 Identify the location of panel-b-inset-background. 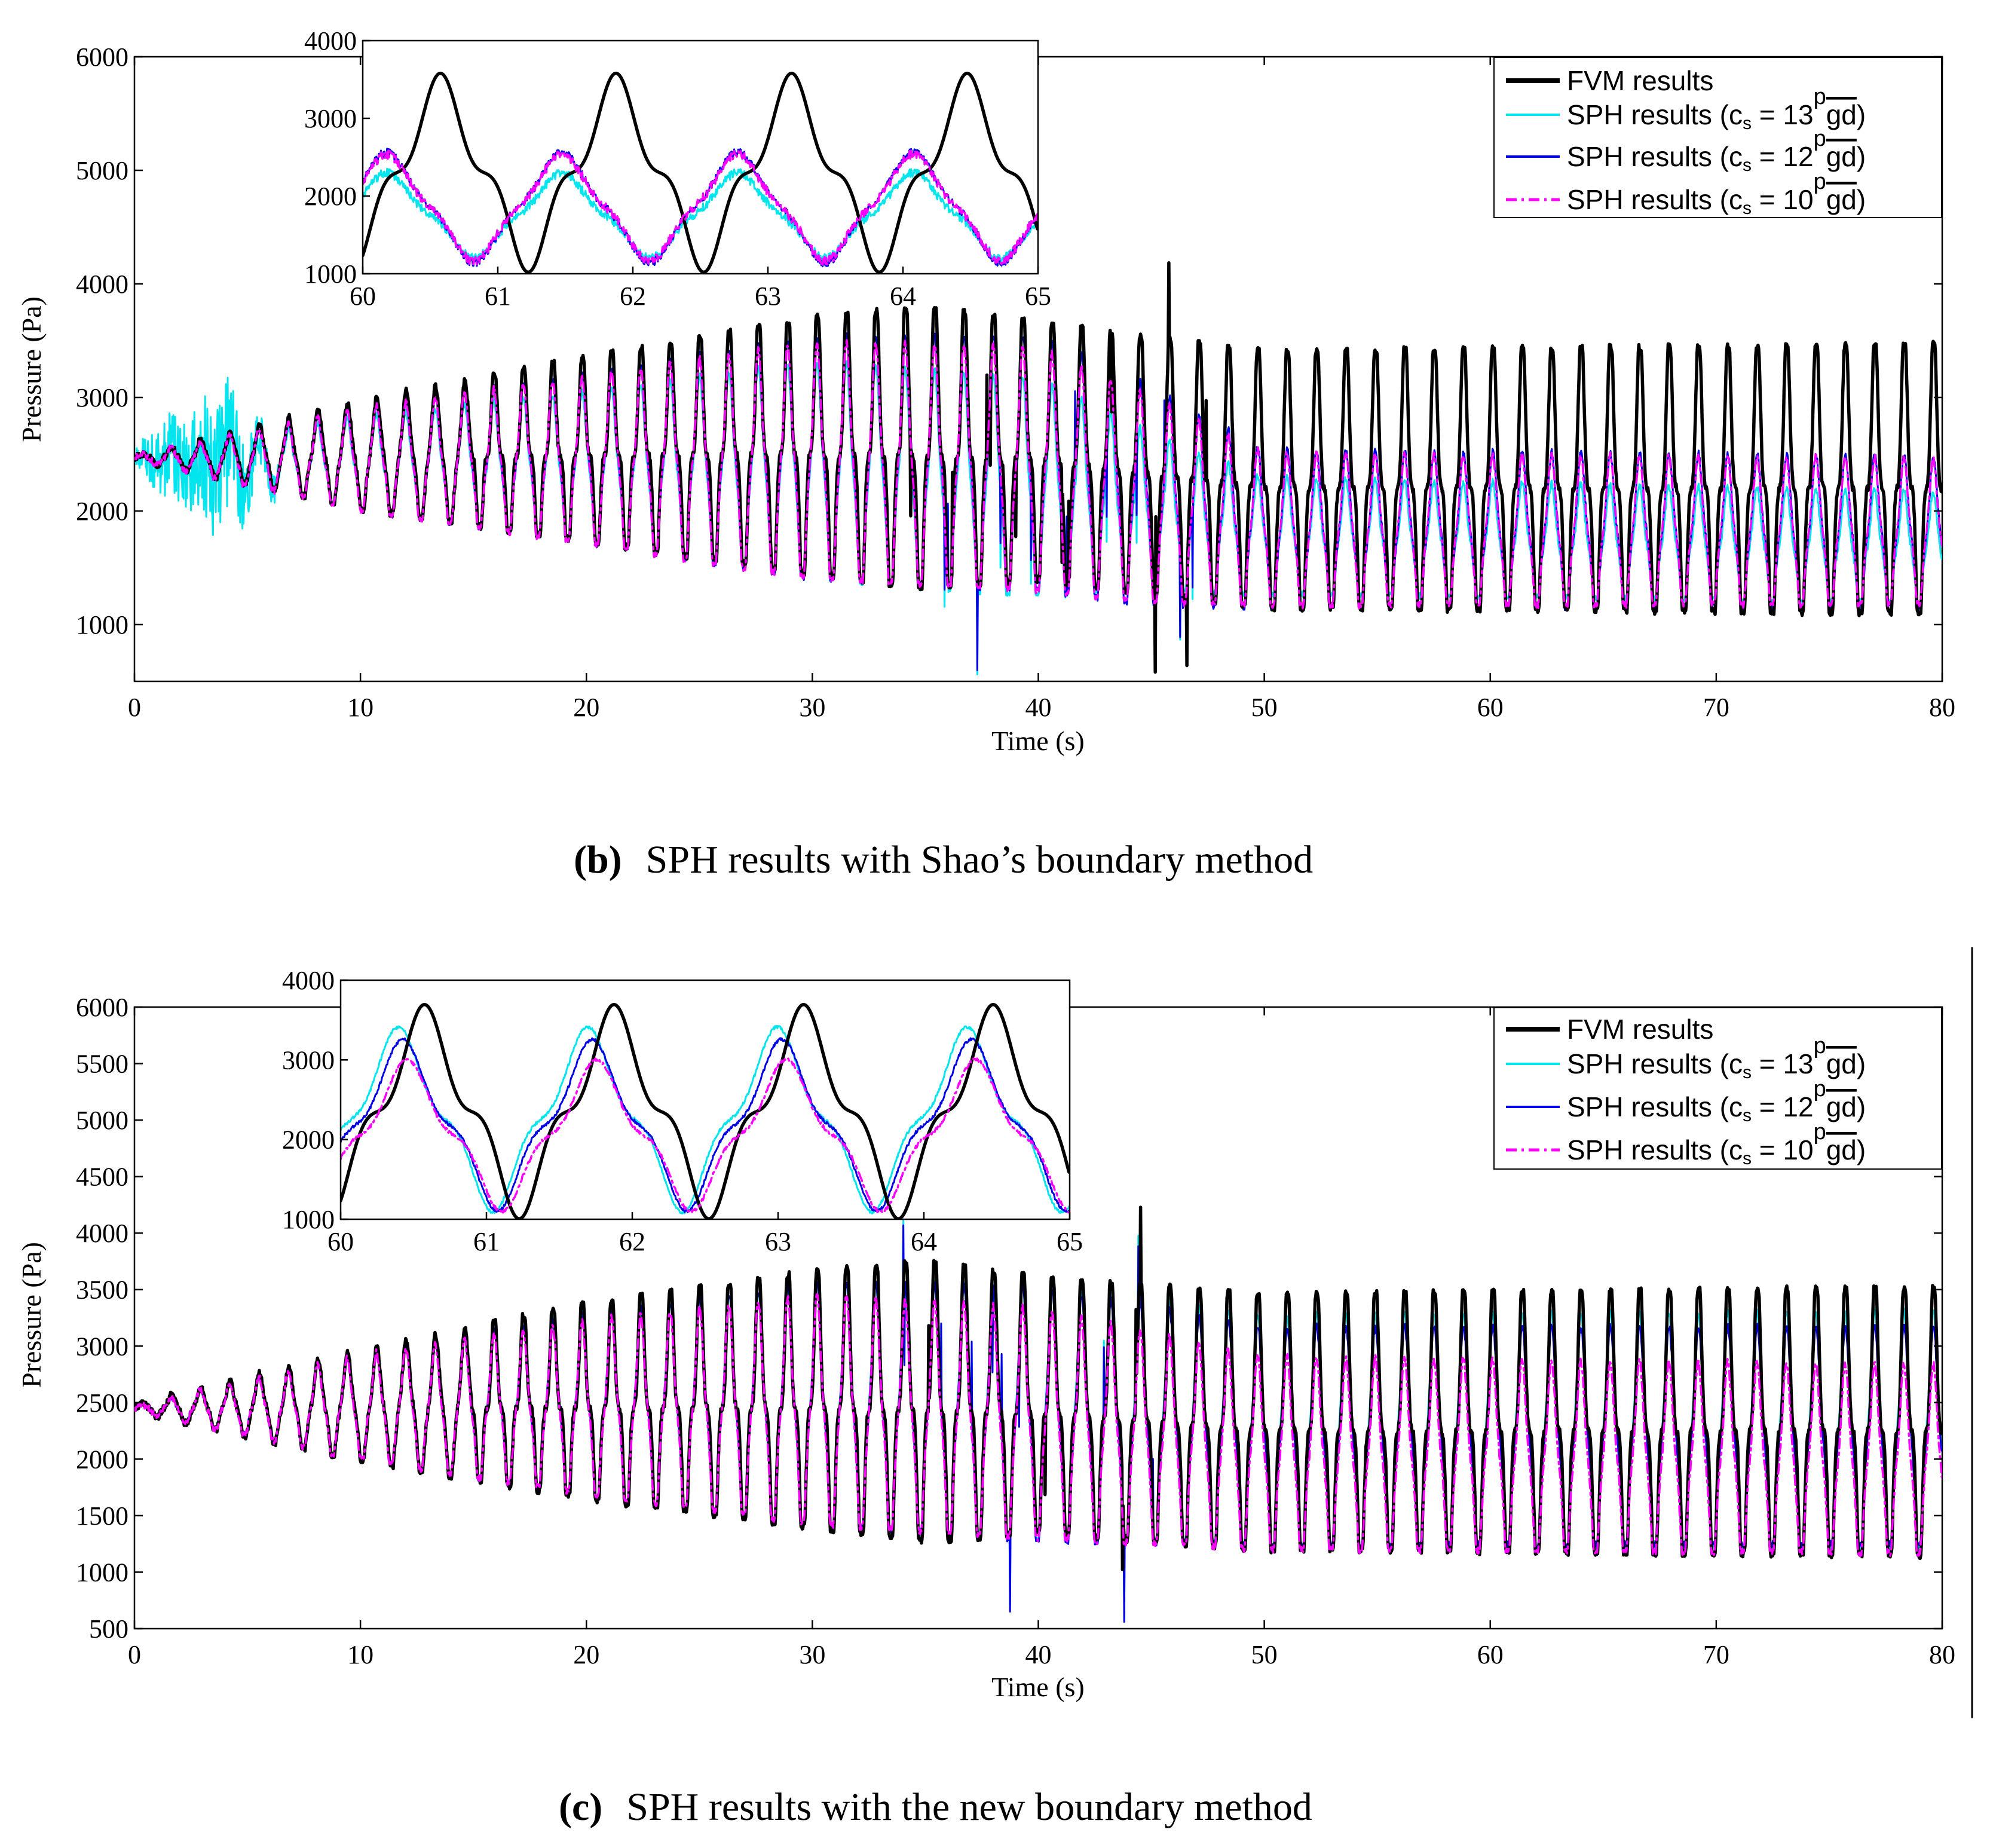
(700, 157).